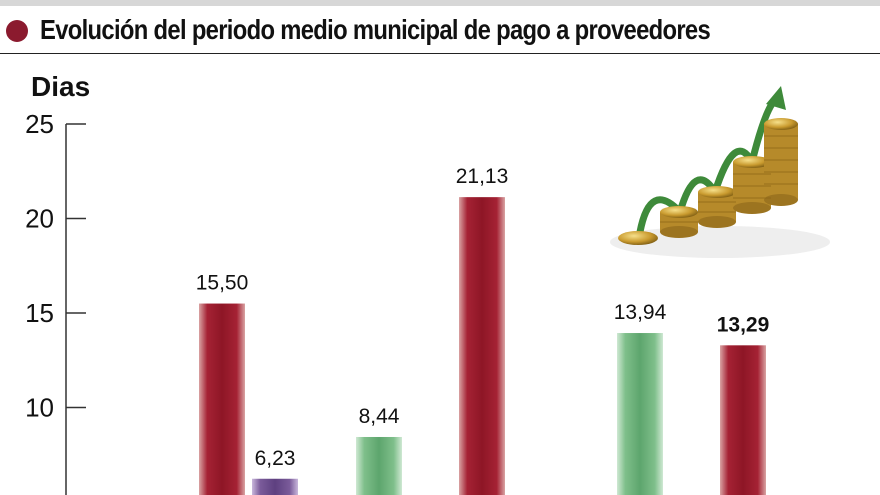  What do you see at coordinates (39, 408) in the screenshot?
I see `y-tick-label: 10` at bounding box center [39, 408].